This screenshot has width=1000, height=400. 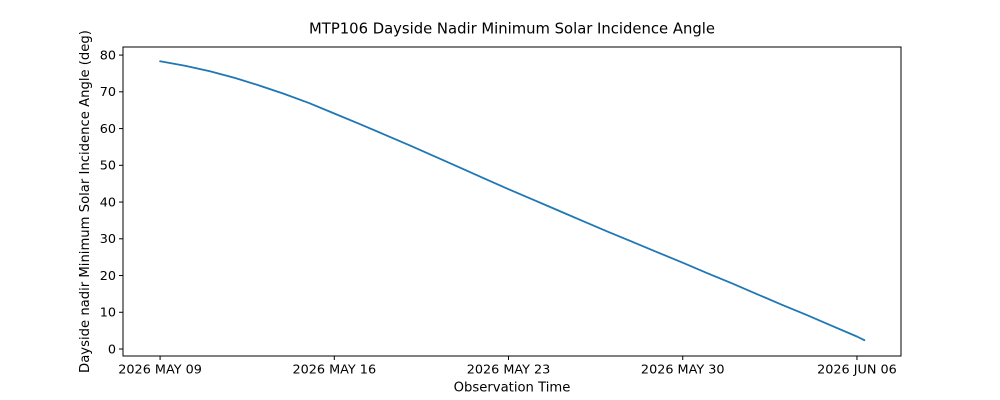 What do you see at coordinates (108, 239) in the screenshot?
I see `y-tick-label: 30` at bounding box center [108, 239].